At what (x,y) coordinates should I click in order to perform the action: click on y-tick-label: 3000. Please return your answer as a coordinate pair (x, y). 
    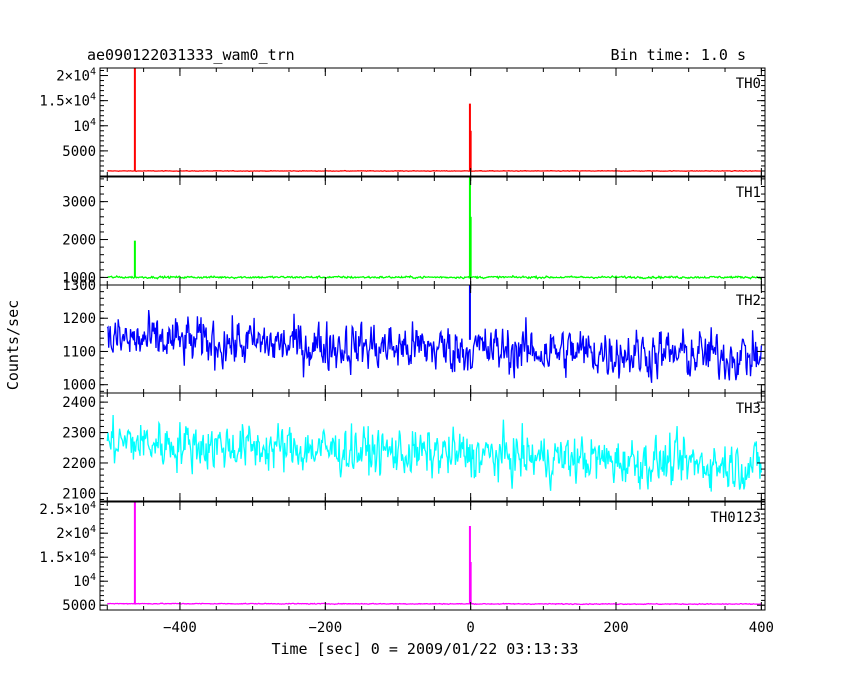
    Looking at the image, I should click on (79, 203).